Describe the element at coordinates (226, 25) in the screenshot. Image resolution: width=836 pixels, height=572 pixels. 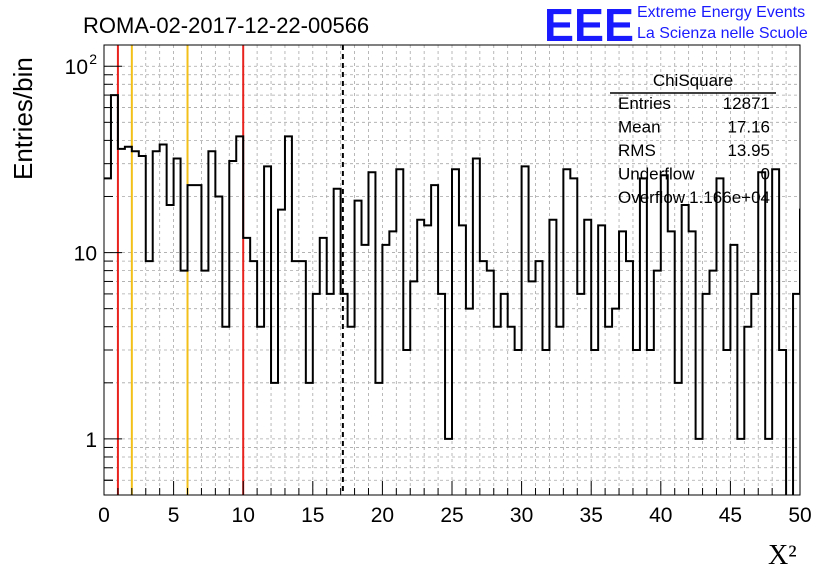
I see `chart-title: ROMA-02-2017-12-22-00566` at that location.